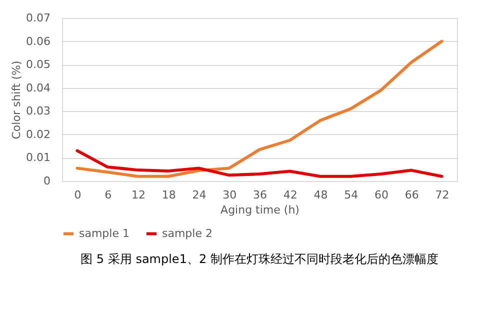 Image resolution: width=504 pixels, height=321 pixels. Describe the element at coordinates (411, 195) in the screenshot. I see `x-tick-label: 66` at that location.